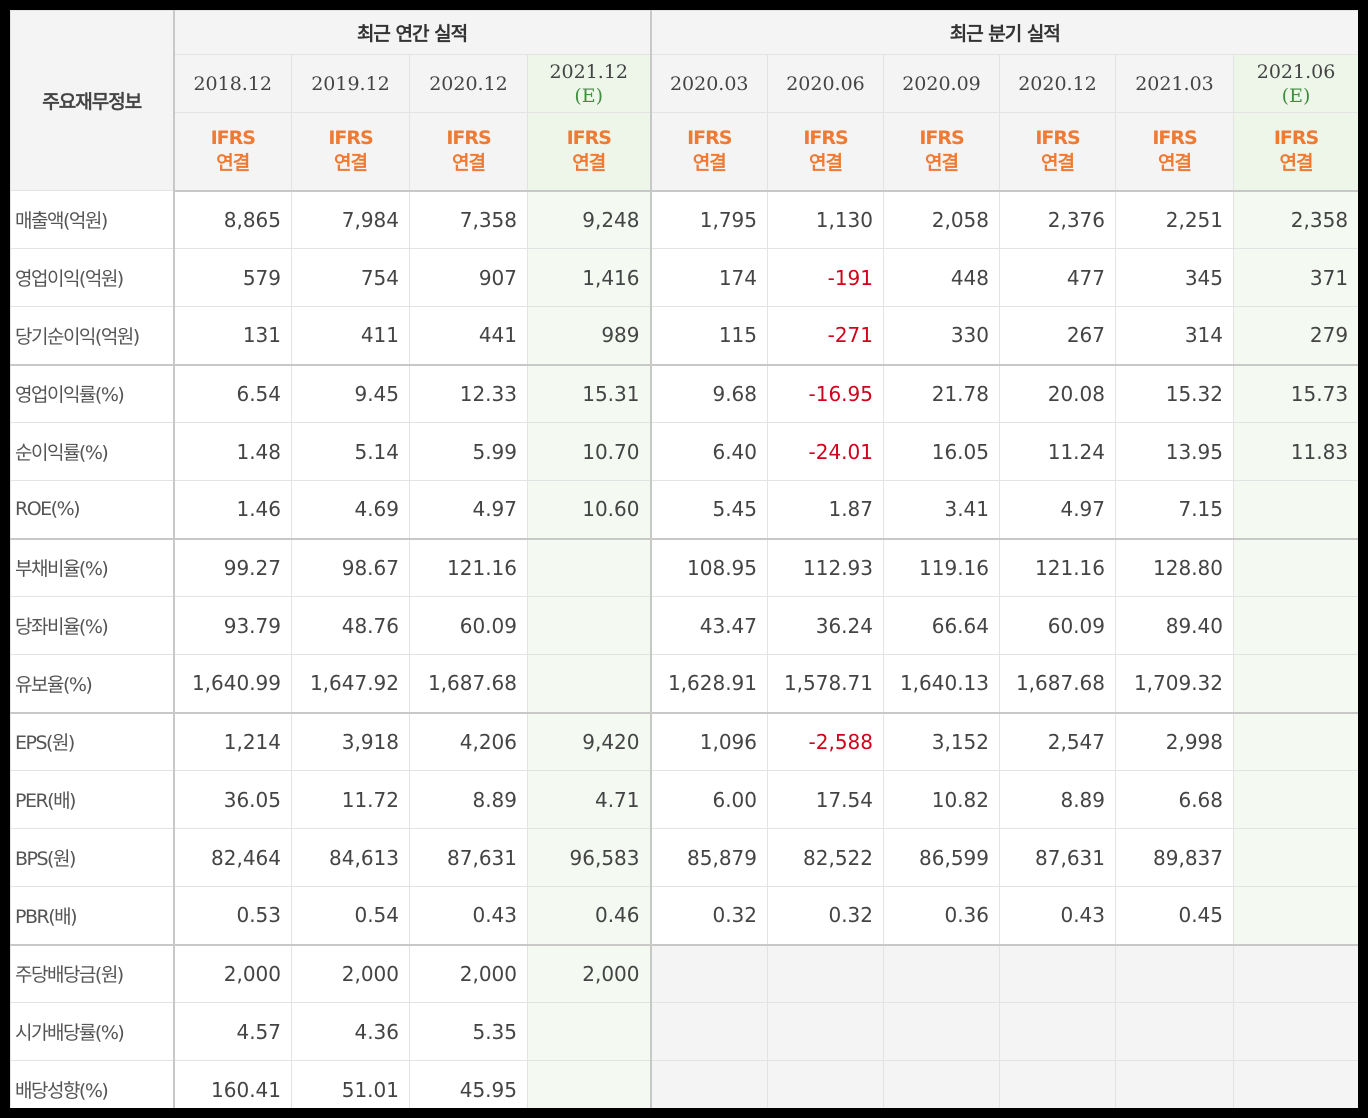 The height and width of the screenshot is (1118, 1368). Describe the element at coordinates (232, 625) in the screenshot. I see `value-cell: 93.79` at that location.